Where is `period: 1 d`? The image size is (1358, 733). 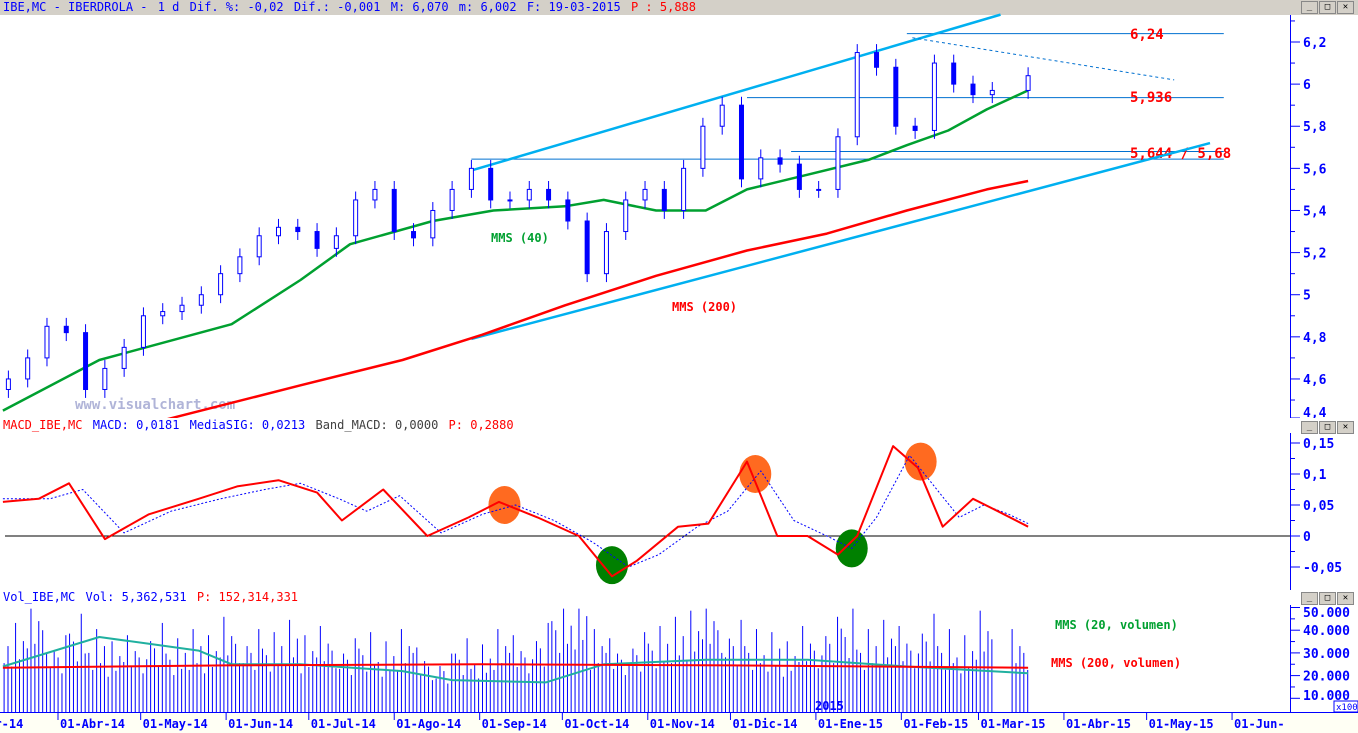
period: 1 d is located at coordinates (168, 7).